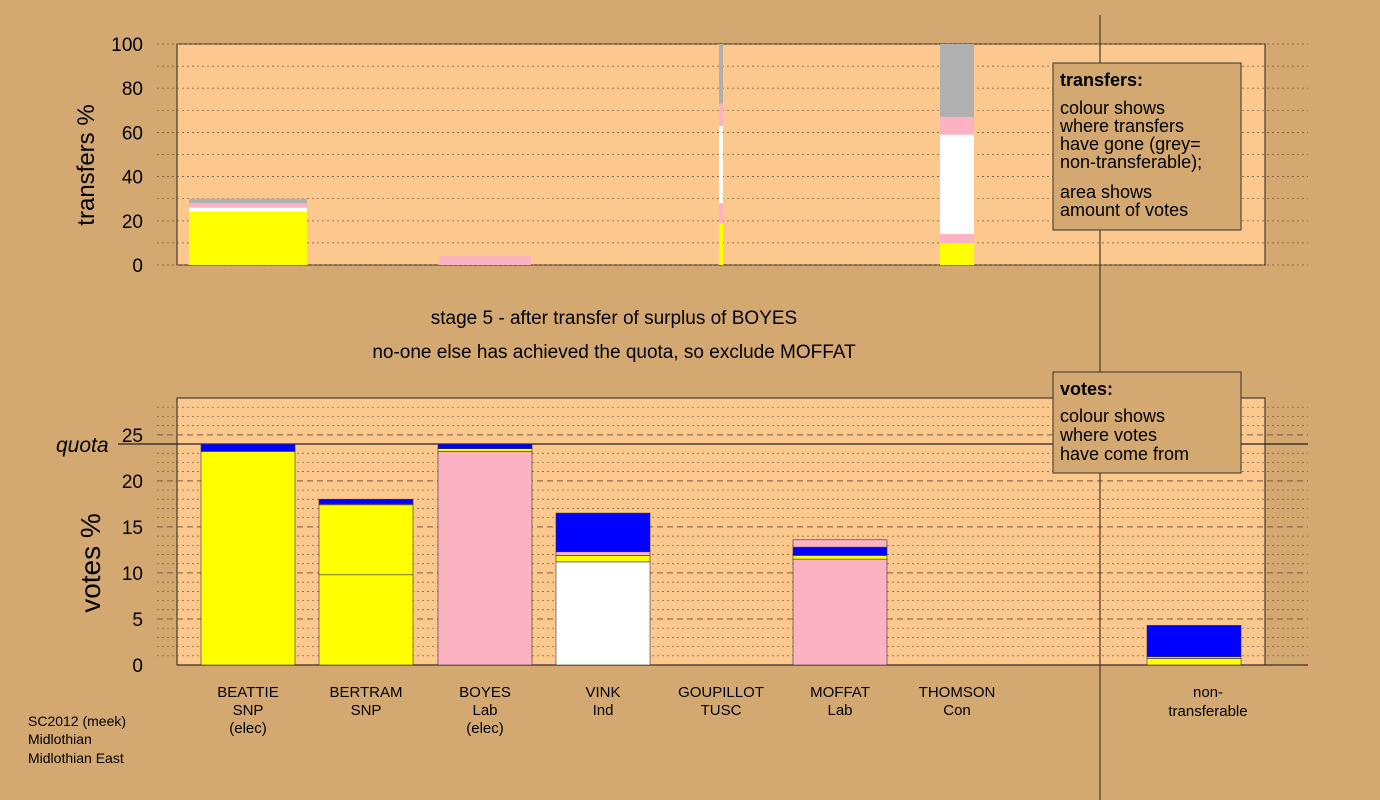 The image size is (1380, 800). What do you see at coordinates (86, 164) in the screenshot?
I see `transfers-y-axis-label: transfers %` at bounding box center [86, 164].